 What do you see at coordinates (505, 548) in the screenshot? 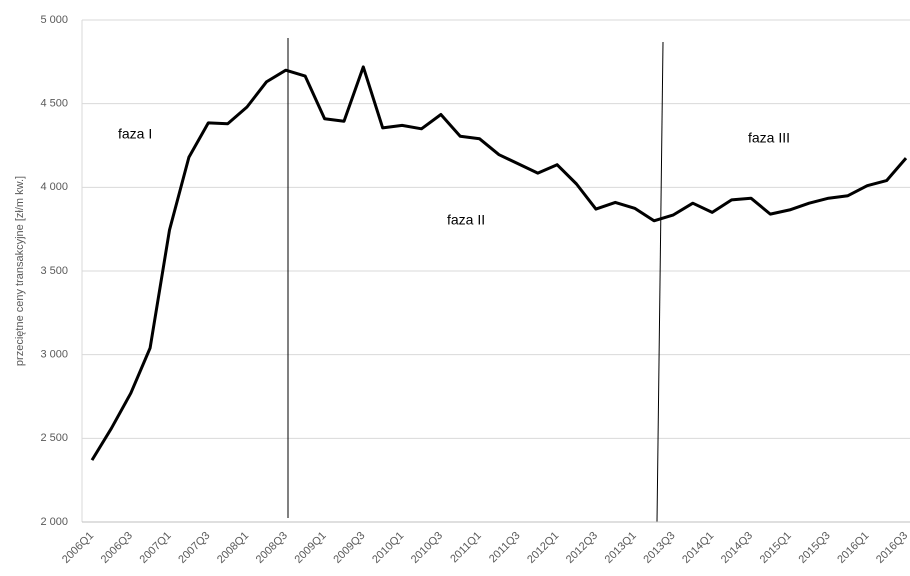
I see `x-tick-label: 2011Q3` at bounding box center [505, 548].